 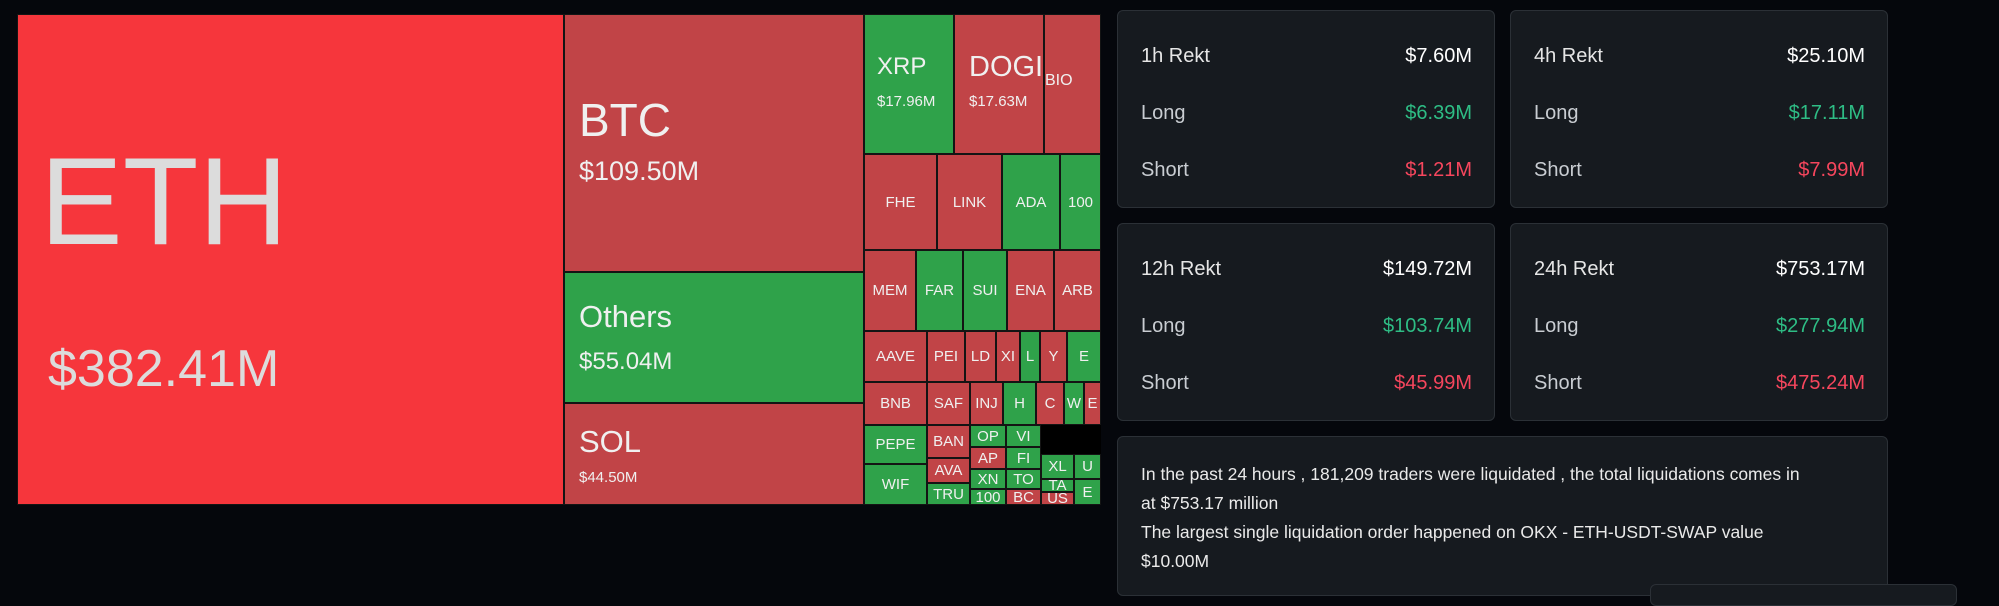 What do you see at coordinates (1023, 479) in the screenshot?
I see `treemap-tile-to: TO` at bounding box center [1023, 479].